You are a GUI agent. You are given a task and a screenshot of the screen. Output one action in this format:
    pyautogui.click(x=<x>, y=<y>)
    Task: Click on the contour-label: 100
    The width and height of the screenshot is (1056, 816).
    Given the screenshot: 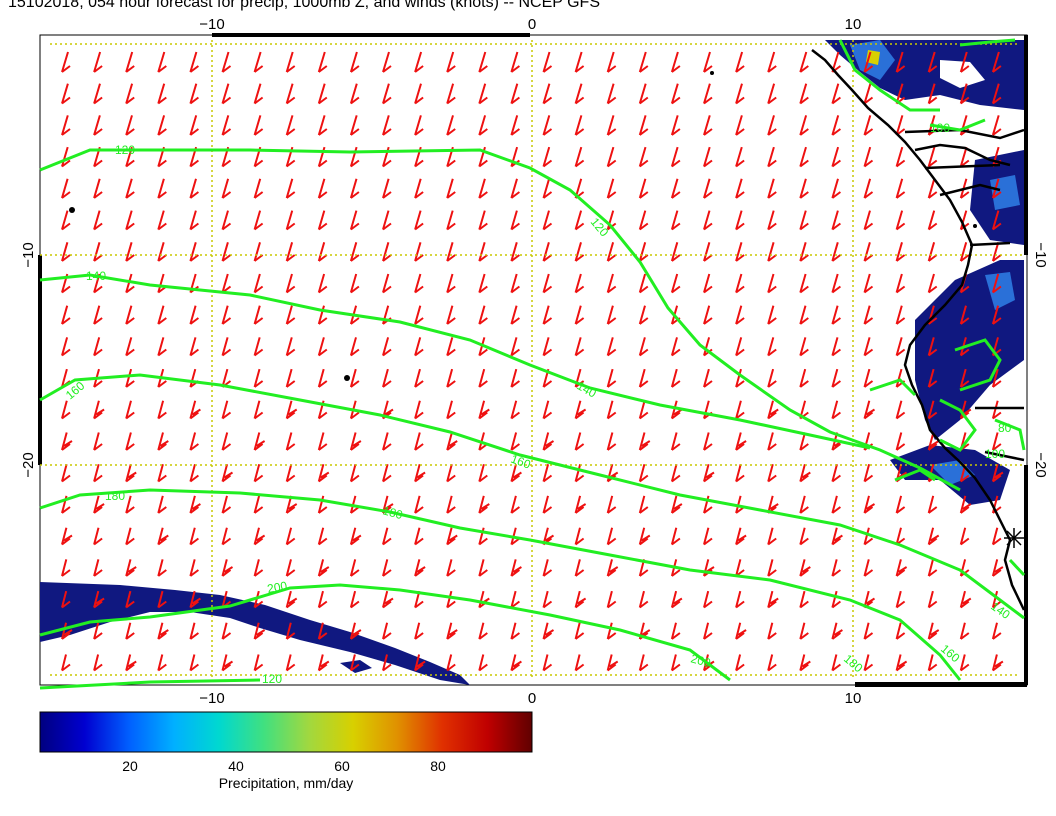 What is the action you would take?
    pyautogui.click(x=995, y=454)
    